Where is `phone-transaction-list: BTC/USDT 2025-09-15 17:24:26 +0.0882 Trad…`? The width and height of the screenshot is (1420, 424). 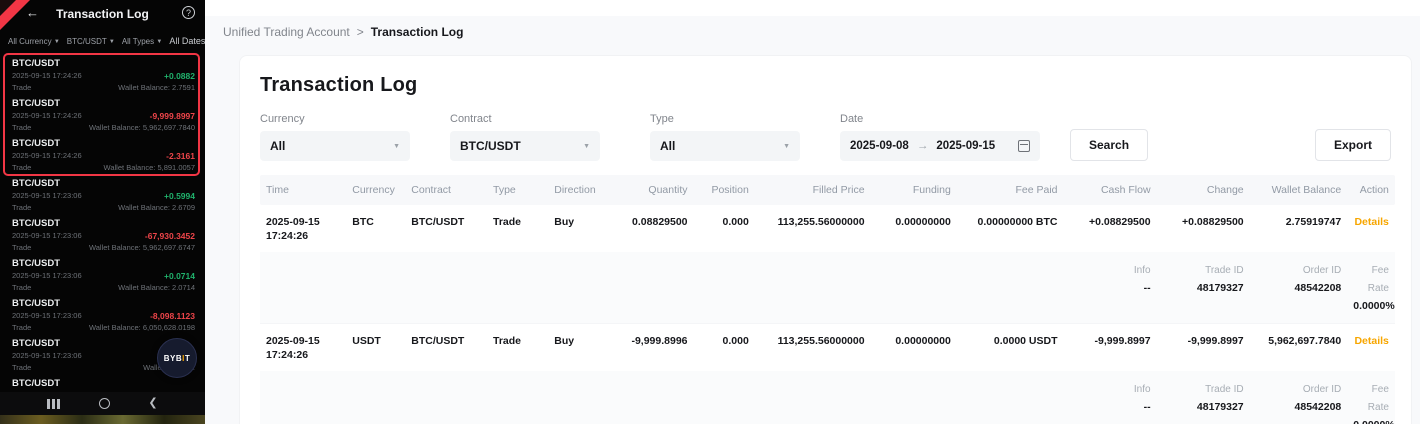 phone-transaction-list: BTC/USDT 2025-09-15 17:24:26 +0.0882 Trad… is located at coordinates (102, 223).